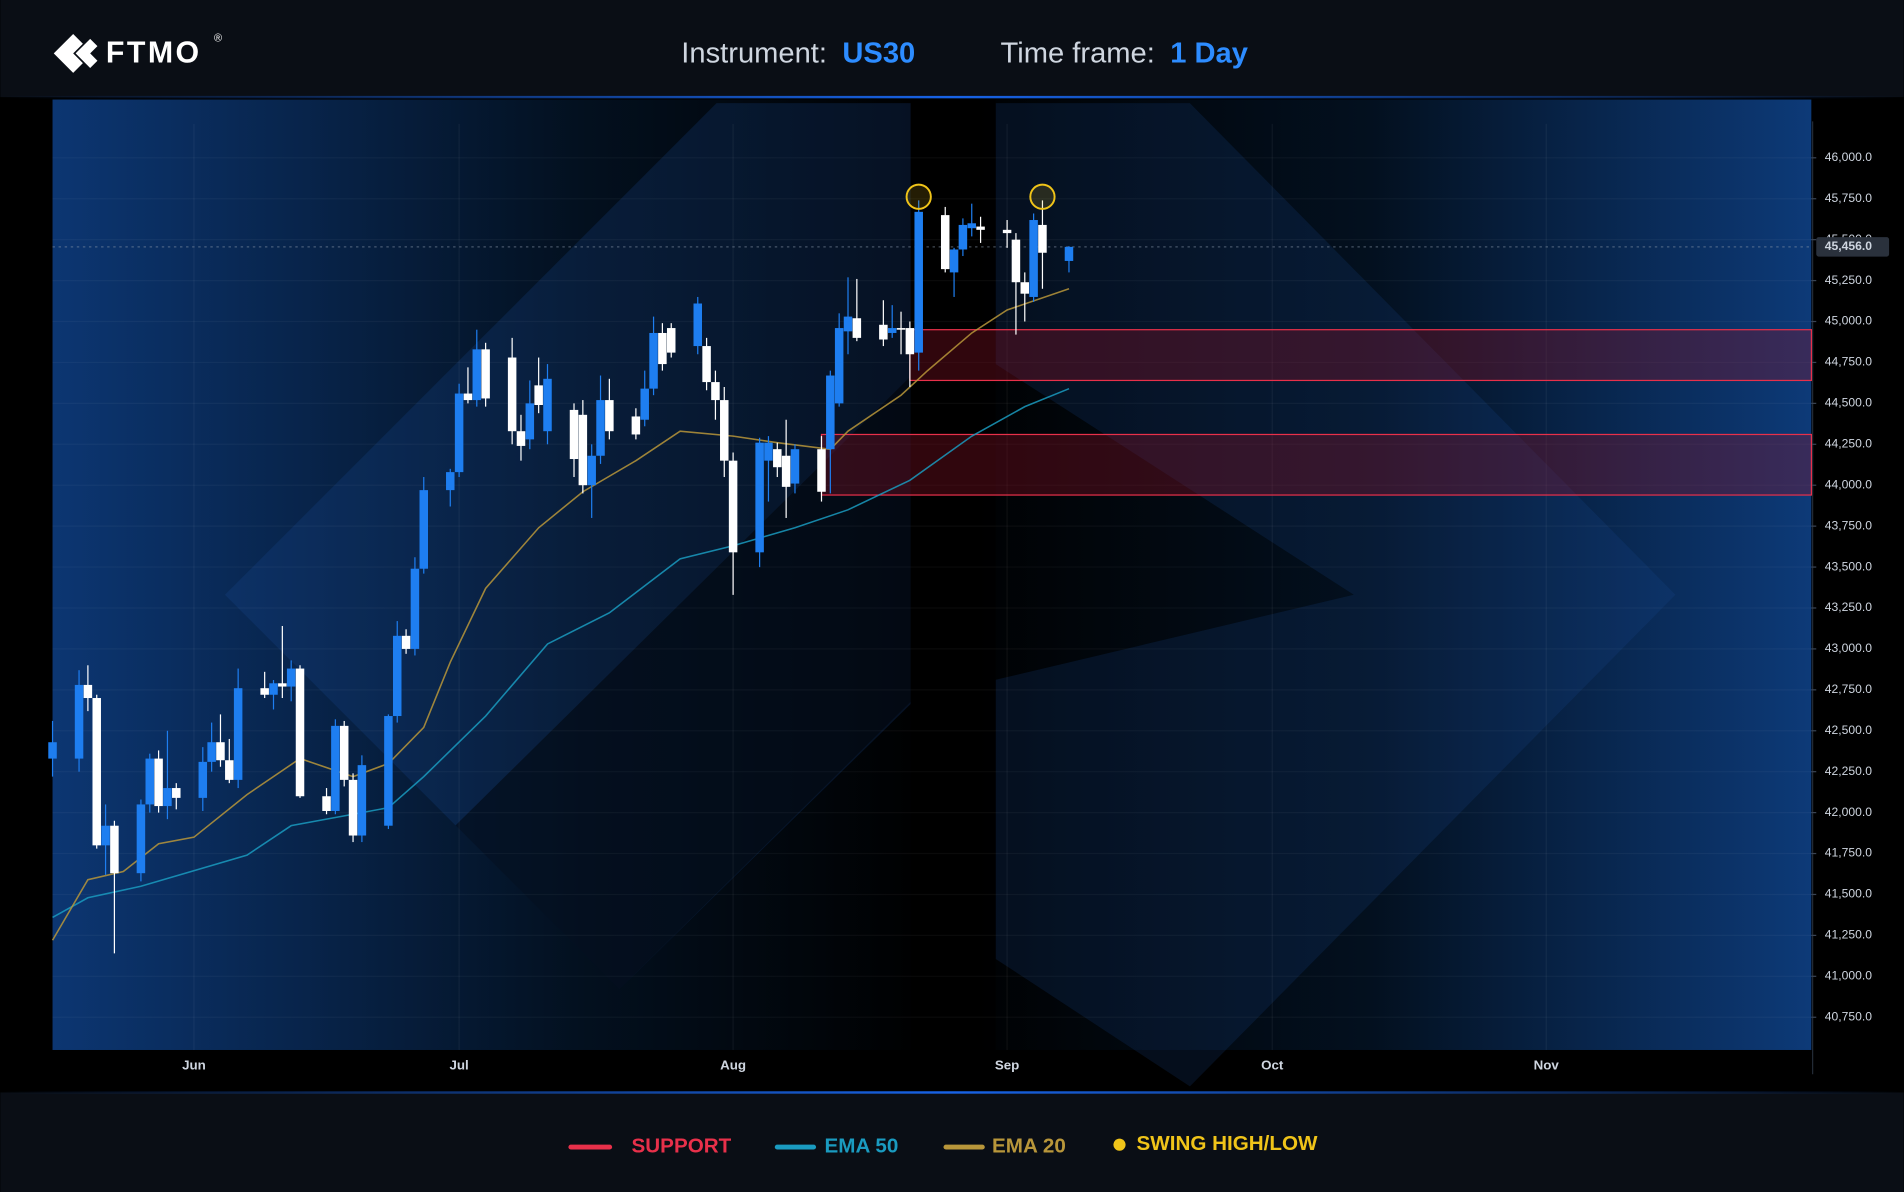 The image size is (1904, 1192). What do you see at coordinates (953, 574) in the screenshot?
I see `highlight-band` at bounding box center [953, 574].